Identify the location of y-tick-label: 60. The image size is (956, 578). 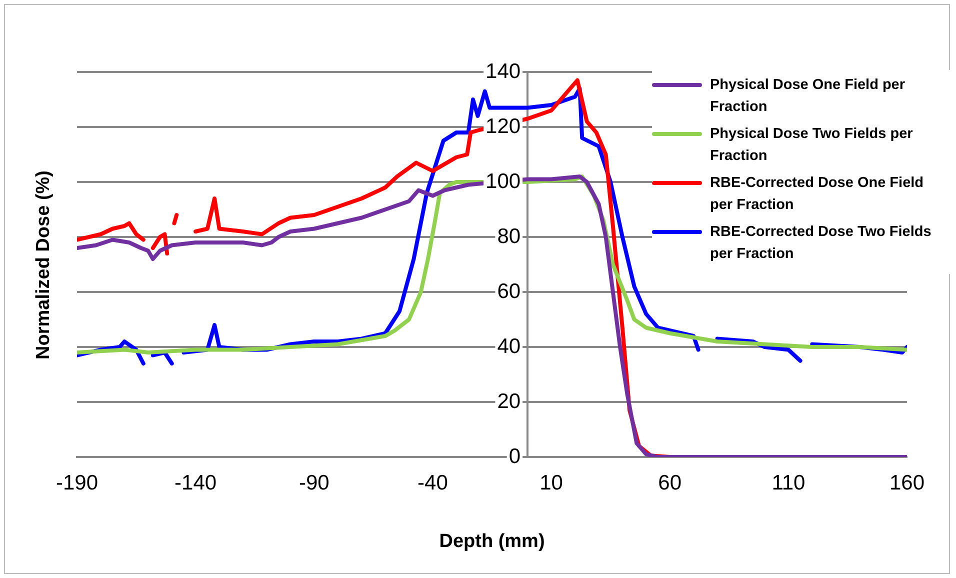
(509, 291).